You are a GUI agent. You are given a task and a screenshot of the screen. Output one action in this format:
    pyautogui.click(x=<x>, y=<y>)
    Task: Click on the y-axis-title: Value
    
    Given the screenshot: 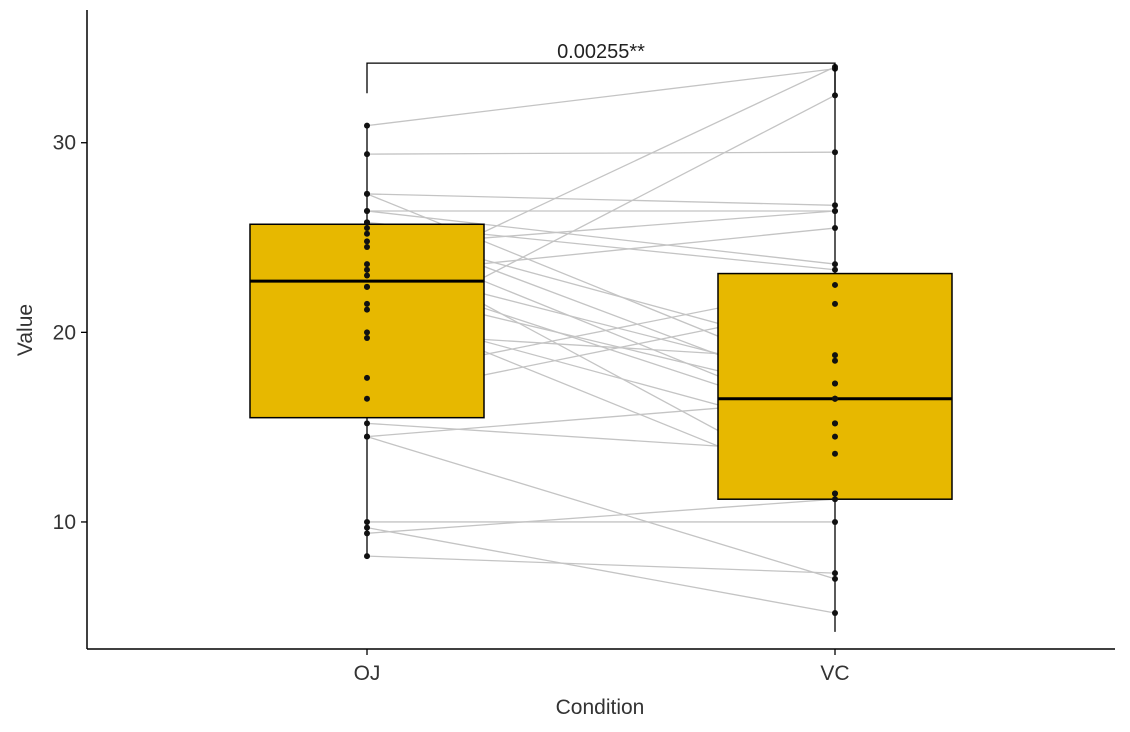 What is the action you would take?
    pyautogui.click(x=25, y=330)
    